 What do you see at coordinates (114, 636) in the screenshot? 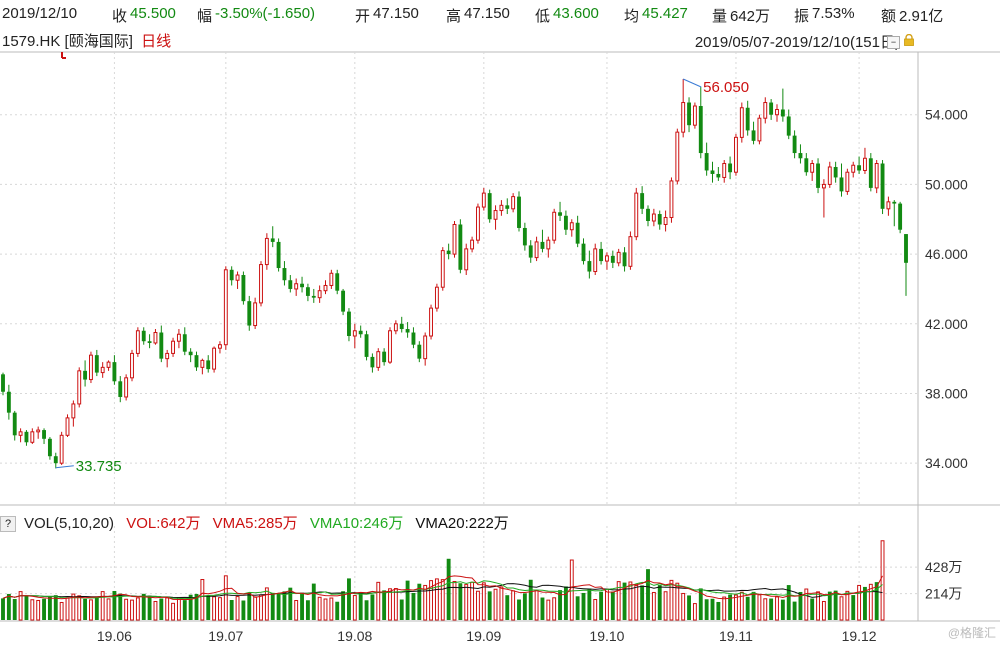
I see `x-tick-label: 19.06` at bounding box center [114, 636].